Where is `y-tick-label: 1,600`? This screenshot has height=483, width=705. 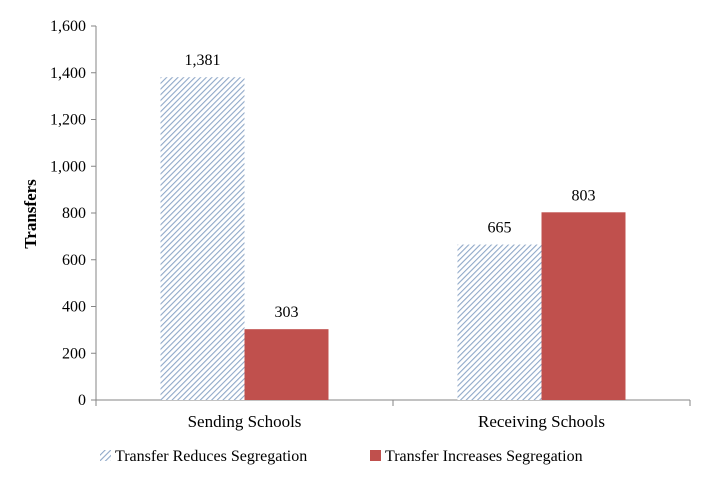
y-tick-label: 1,600 is located at coordinates (68, 26).